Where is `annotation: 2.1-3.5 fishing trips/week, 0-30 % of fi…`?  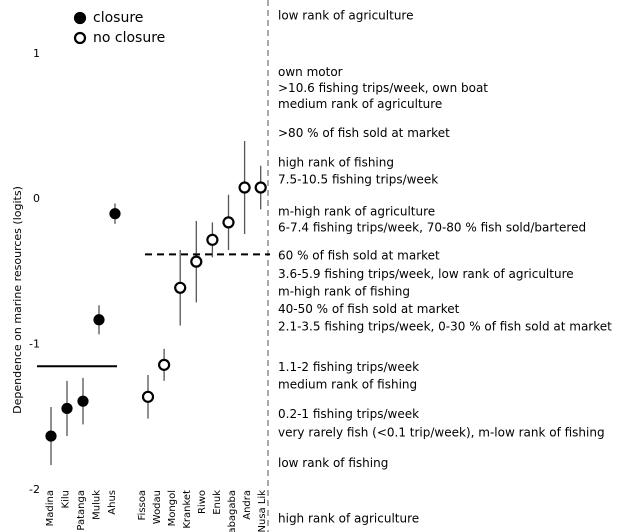 annotation: 2.1-3.5 fishing trips/week, 0-30 % of fi… is located at coordinates (445, 327).